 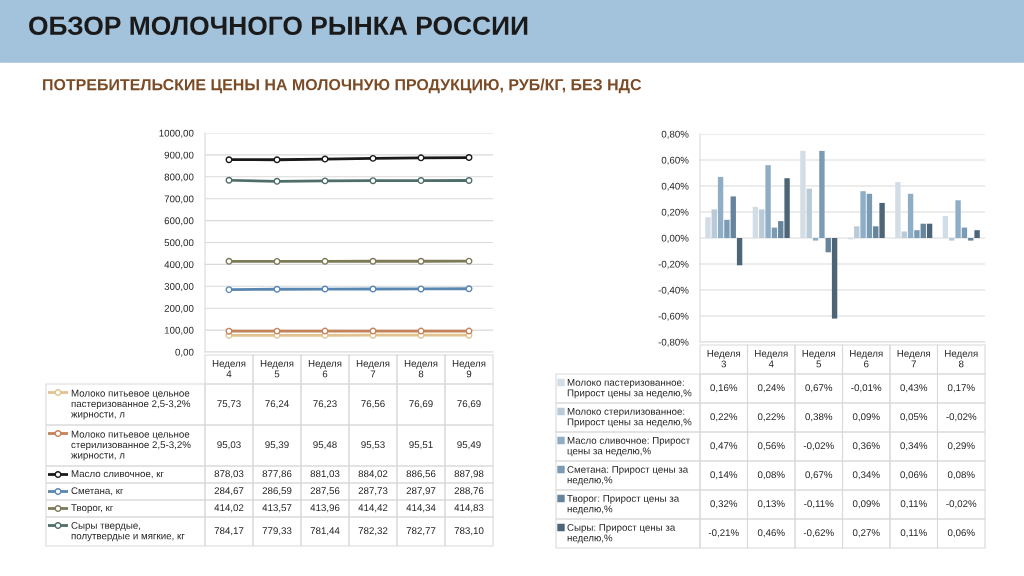 I want to click on data-label: 0,32%, so click(x=724, y=504).